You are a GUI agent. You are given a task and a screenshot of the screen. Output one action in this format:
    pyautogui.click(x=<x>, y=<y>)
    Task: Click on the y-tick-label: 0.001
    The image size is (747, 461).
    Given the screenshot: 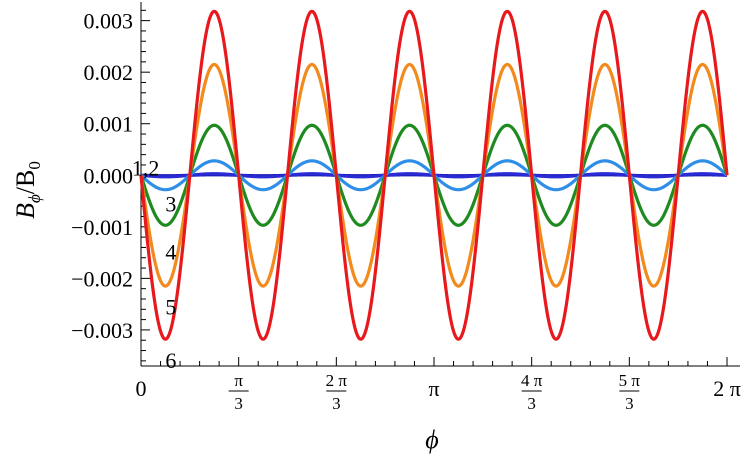 What is the action you would take?
    pyautogui.click(x=109, y=124)
    